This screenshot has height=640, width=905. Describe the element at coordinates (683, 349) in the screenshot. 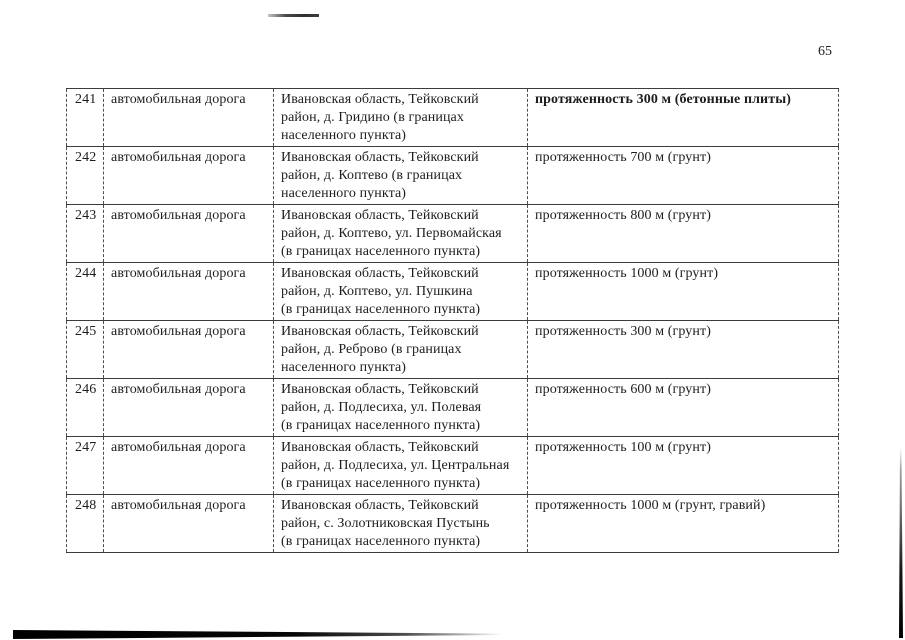

I see `details-cell: протяженность 300 м (грунт)` at that location.